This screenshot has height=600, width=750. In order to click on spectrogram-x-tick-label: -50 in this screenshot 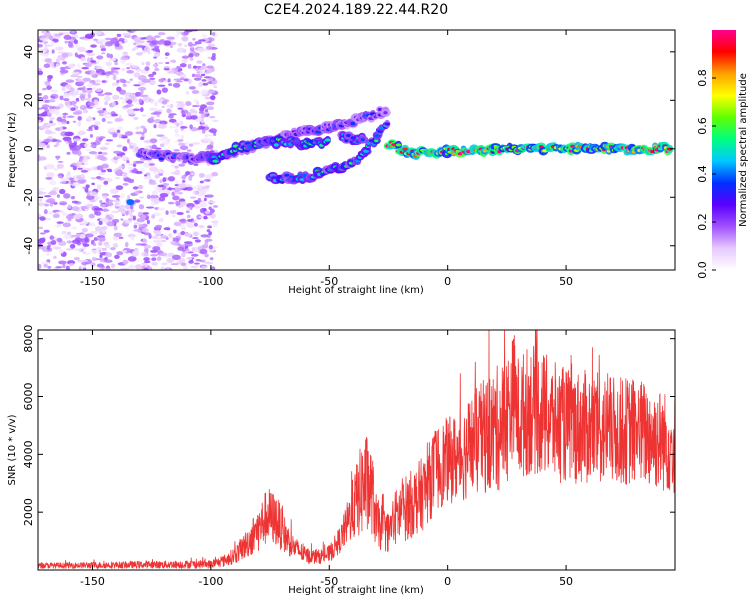, I will do `click(329, 281)`.